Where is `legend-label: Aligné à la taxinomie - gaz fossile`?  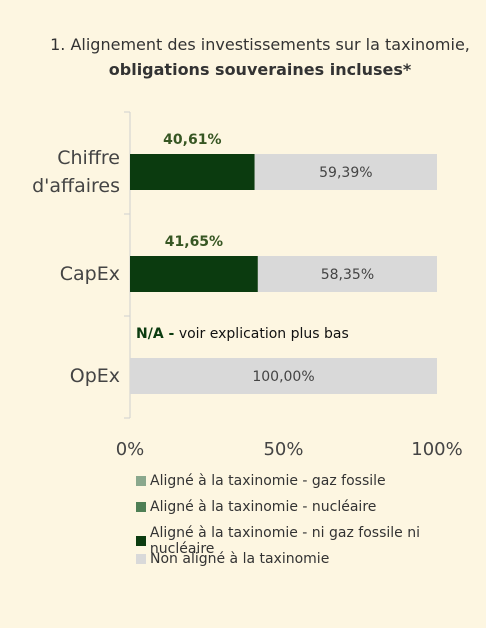 legend-label: Aligné à la taxinomie - gaz fossile is located at coordinates (268, 481).